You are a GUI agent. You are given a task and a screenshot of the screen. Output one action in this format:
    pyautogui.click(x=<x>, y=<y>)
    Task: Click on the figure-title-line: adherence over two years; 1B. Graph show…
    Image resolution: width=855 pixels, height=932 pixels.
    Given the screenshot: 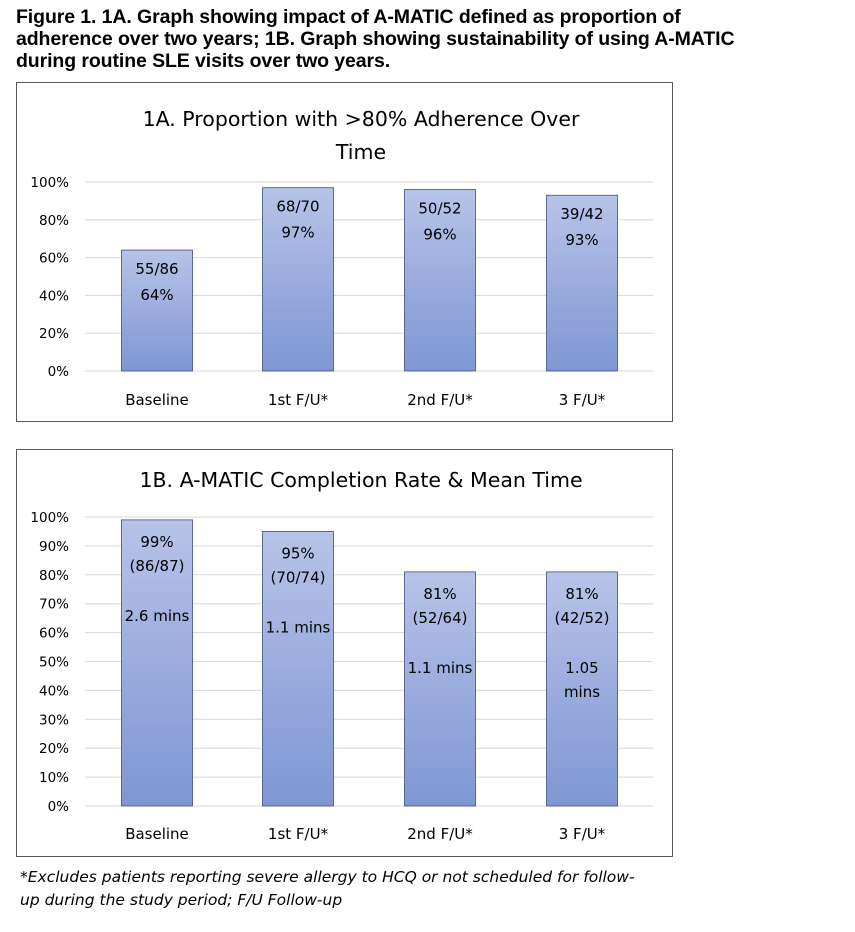 What is the action you would take?
    pyautogui.click(x=375, y=39)
    